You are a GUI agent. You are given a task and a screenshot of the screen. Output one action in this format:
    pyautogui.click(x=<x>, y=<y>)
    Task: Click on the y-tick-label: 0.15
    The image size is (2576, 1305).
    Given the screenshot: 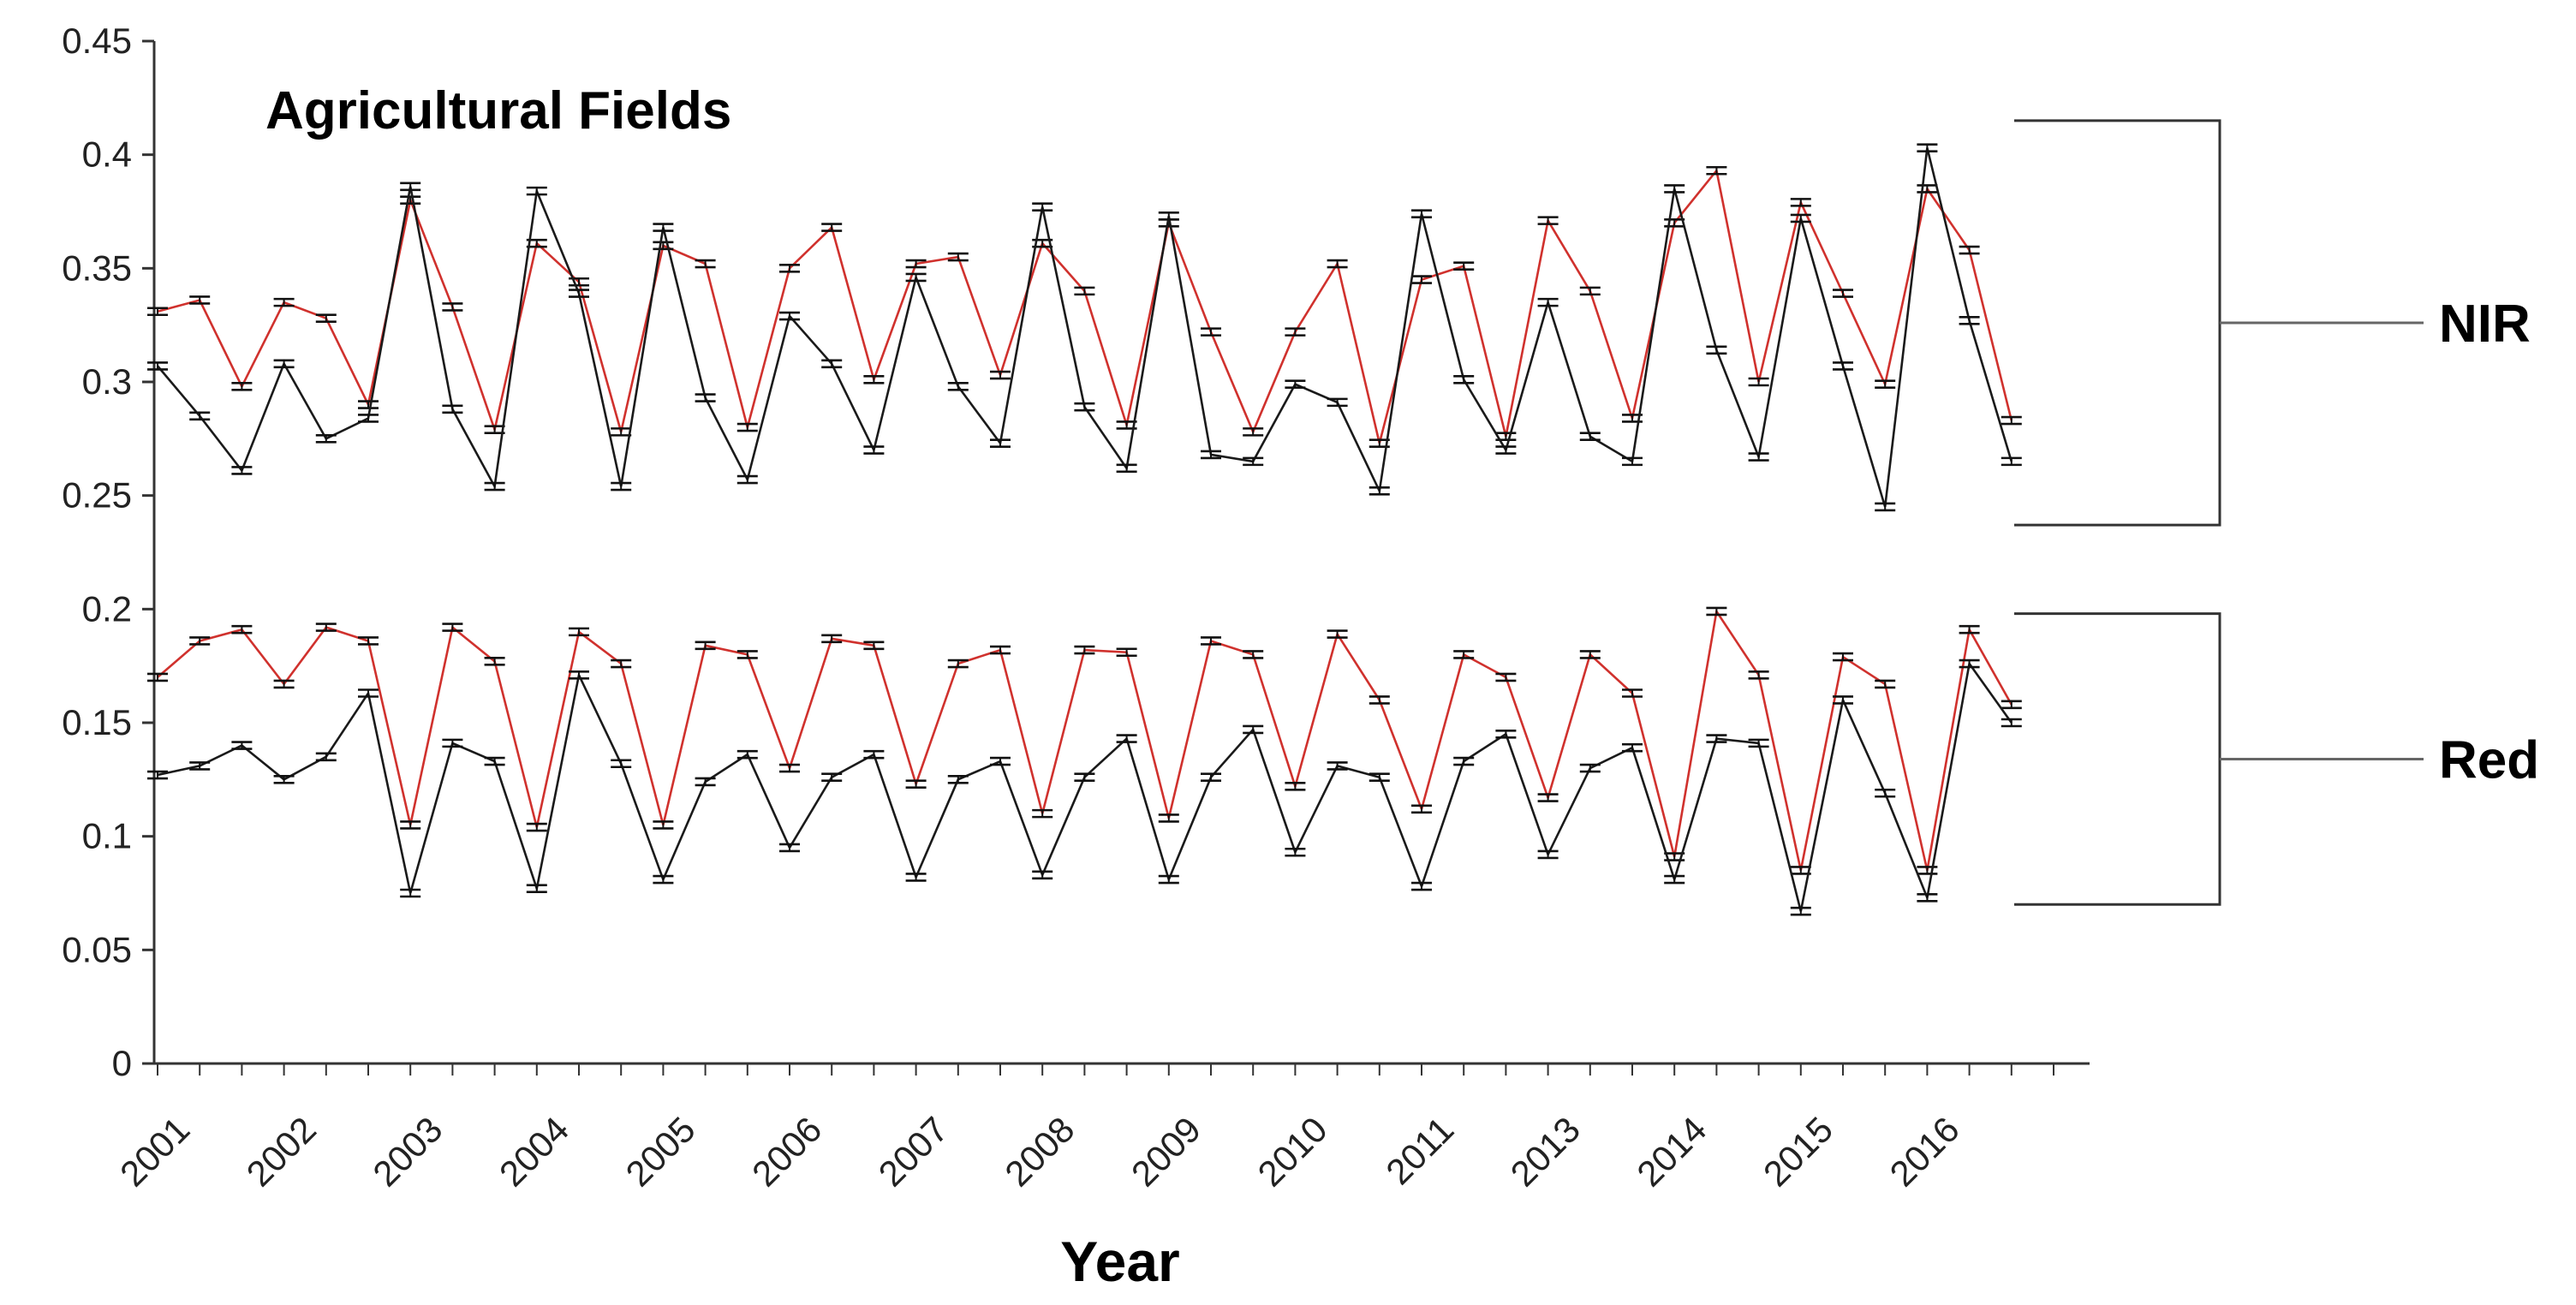 What is the action you would take?
    pyautogui.click(x=97, y=722)
    